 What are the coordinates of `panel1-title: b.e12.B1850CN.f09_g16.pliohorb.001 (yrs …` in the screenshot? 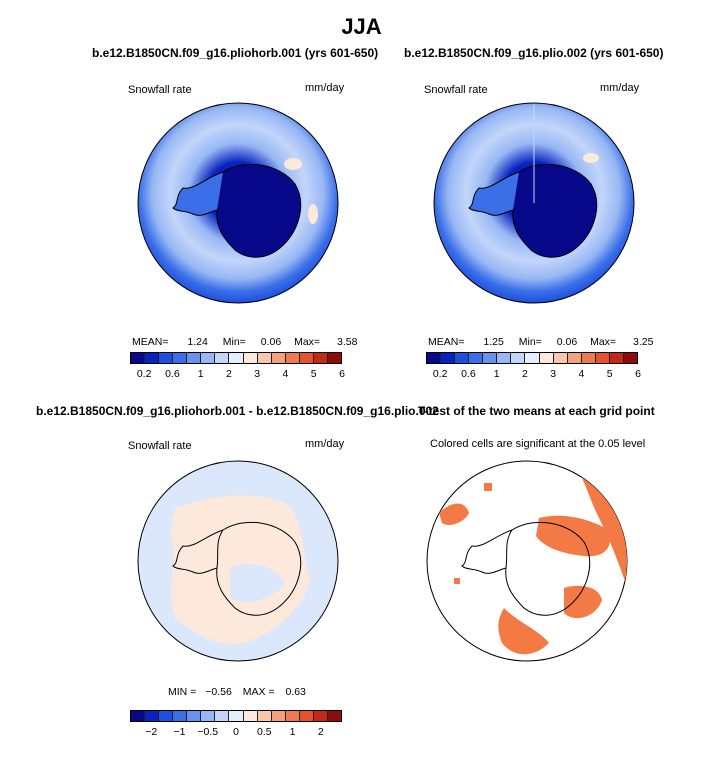 It's located at (235, 53).